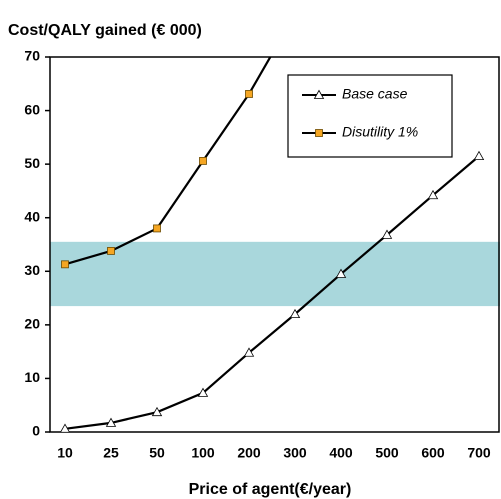  Describe the element at coordinates (387, 453) in the screenshot. I see `x-tick-label: 500` at that location.